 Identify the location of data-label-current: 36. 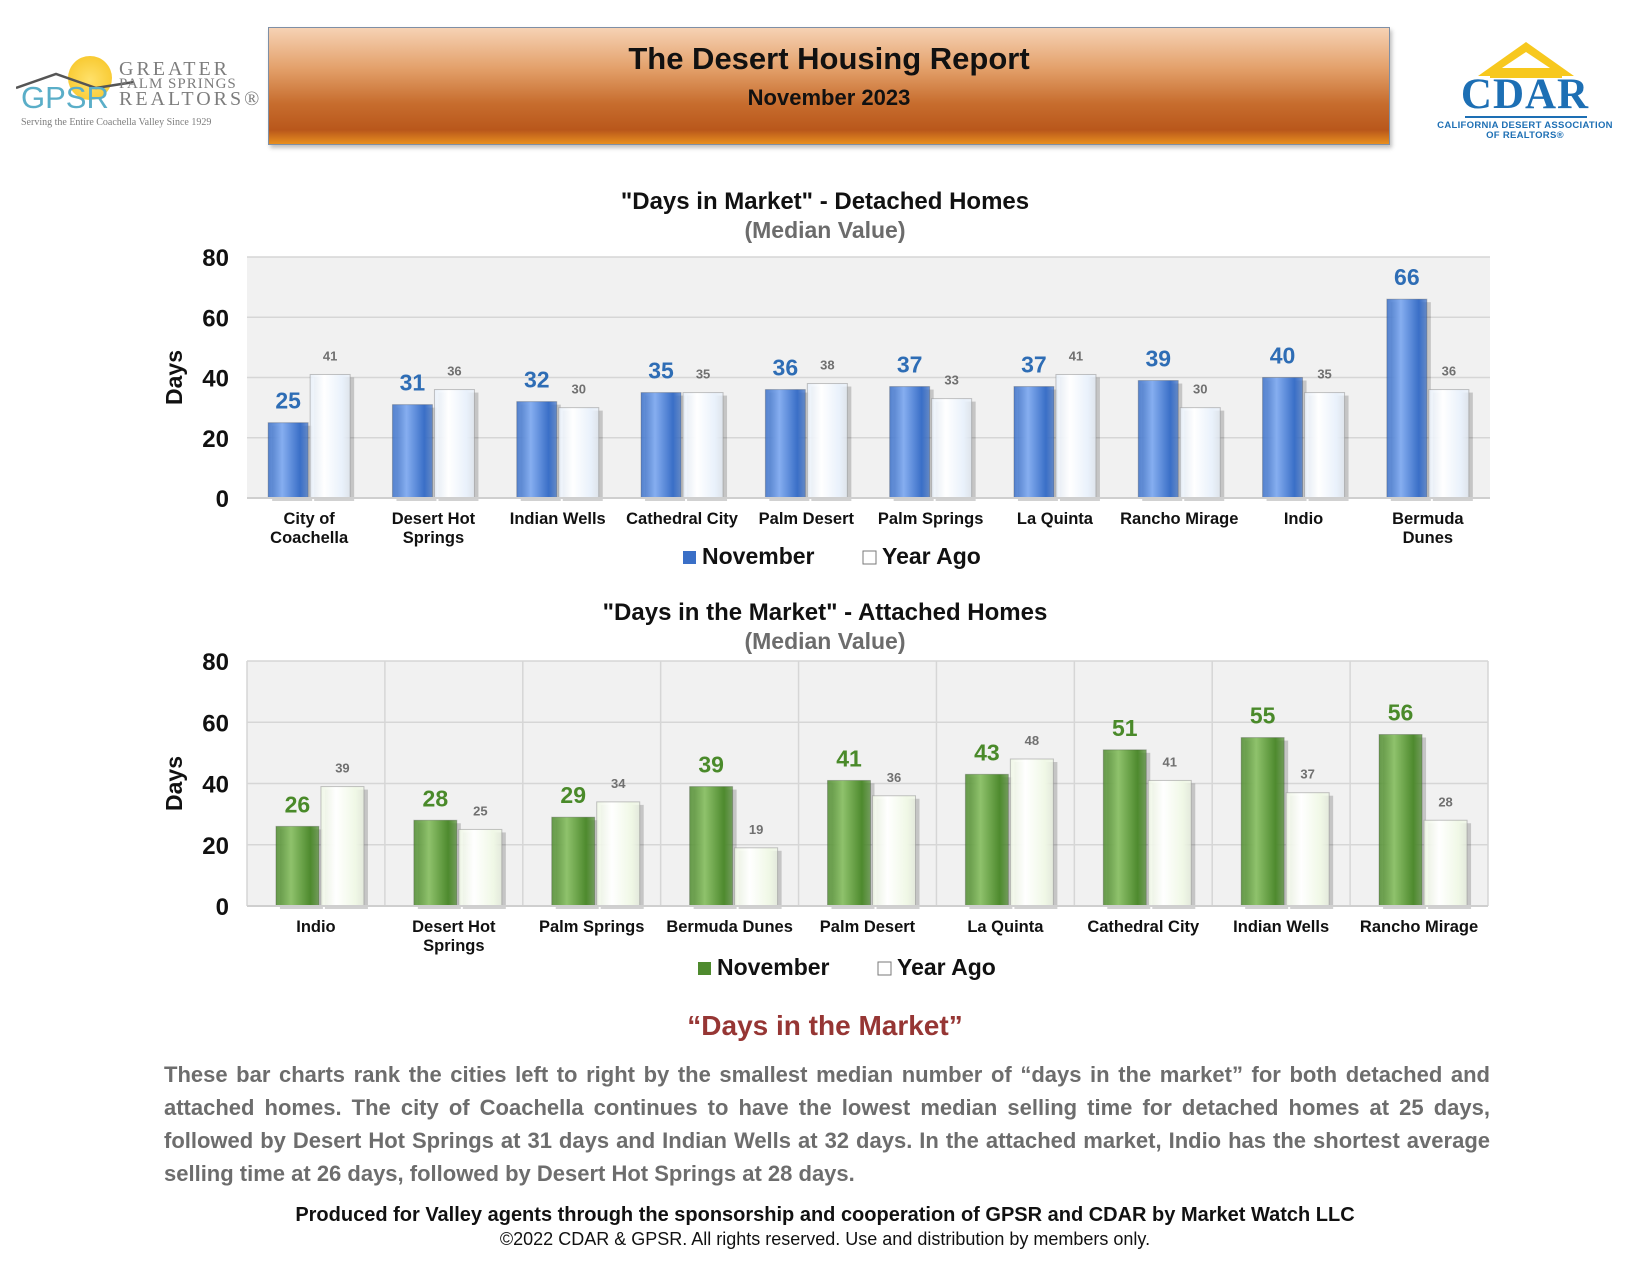
(786, 368).